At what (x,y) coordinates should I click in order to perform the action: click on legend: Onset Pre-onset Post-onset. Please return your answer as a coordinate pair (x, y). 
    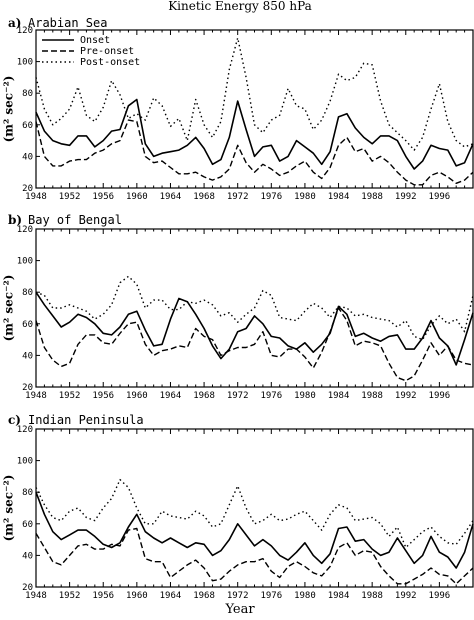
    Looking at the image, I should click on (91, 51).